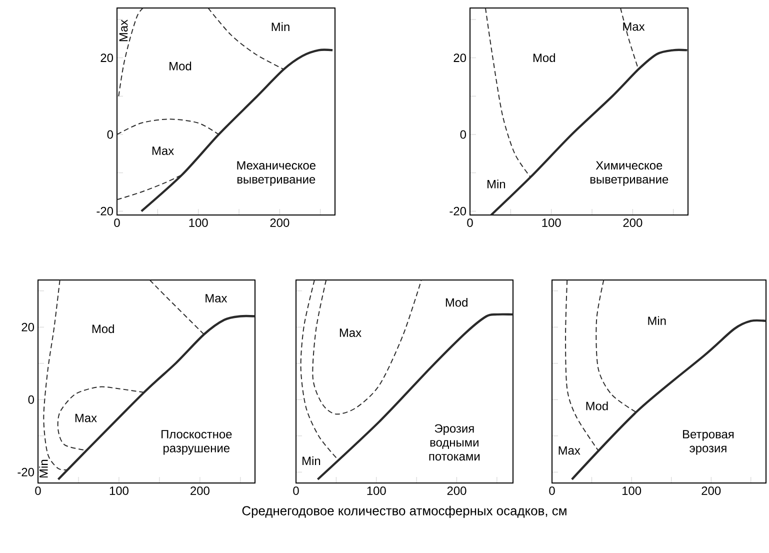  What do you see at coordinates (629, 173) in the screenshot?
I see `annotation: Химическое выветривание` at bounding box center [629, 173].